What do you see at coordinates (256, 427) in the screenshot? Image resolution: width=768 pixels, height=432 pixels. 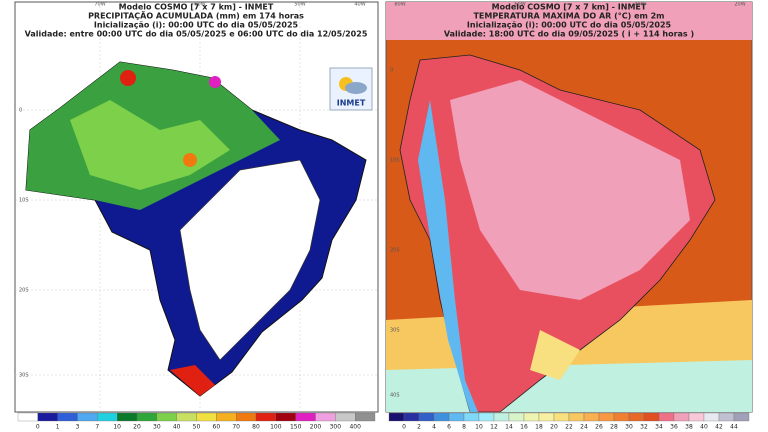 I see `legend-label: 80` at bounding box center [256, 427].